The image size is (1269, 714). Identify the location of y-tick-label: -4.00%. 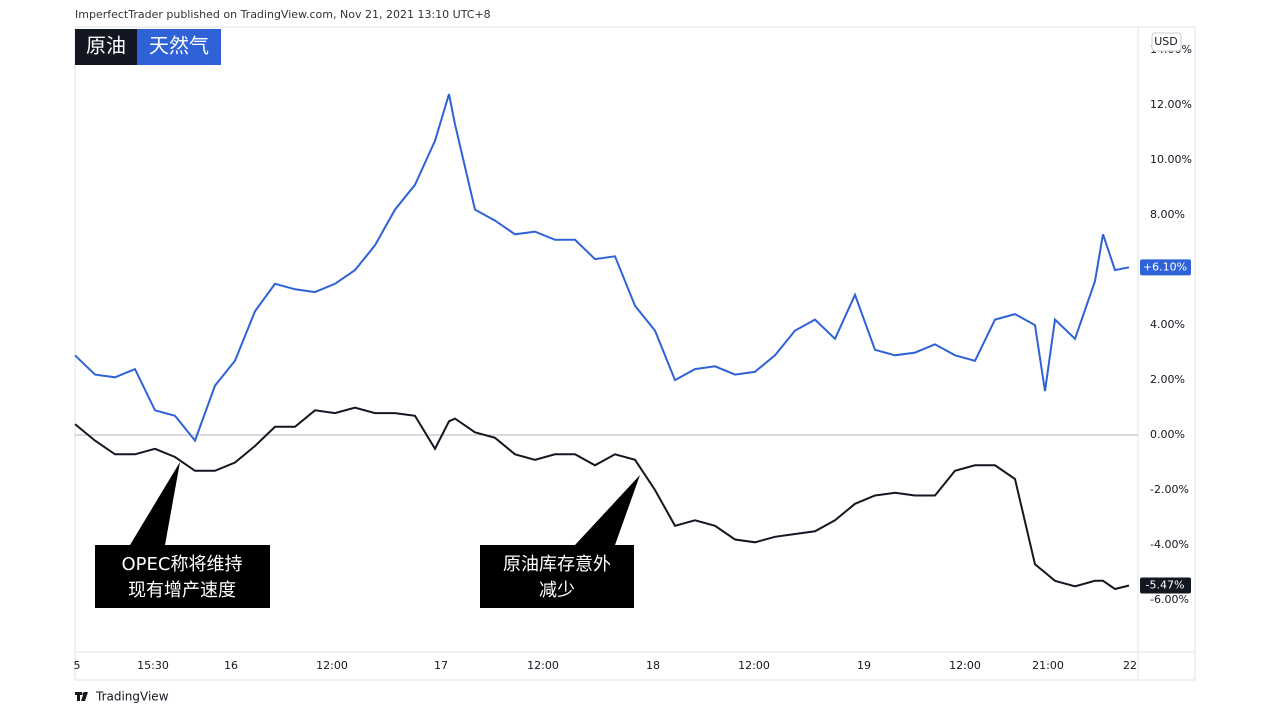
(1169, 544).